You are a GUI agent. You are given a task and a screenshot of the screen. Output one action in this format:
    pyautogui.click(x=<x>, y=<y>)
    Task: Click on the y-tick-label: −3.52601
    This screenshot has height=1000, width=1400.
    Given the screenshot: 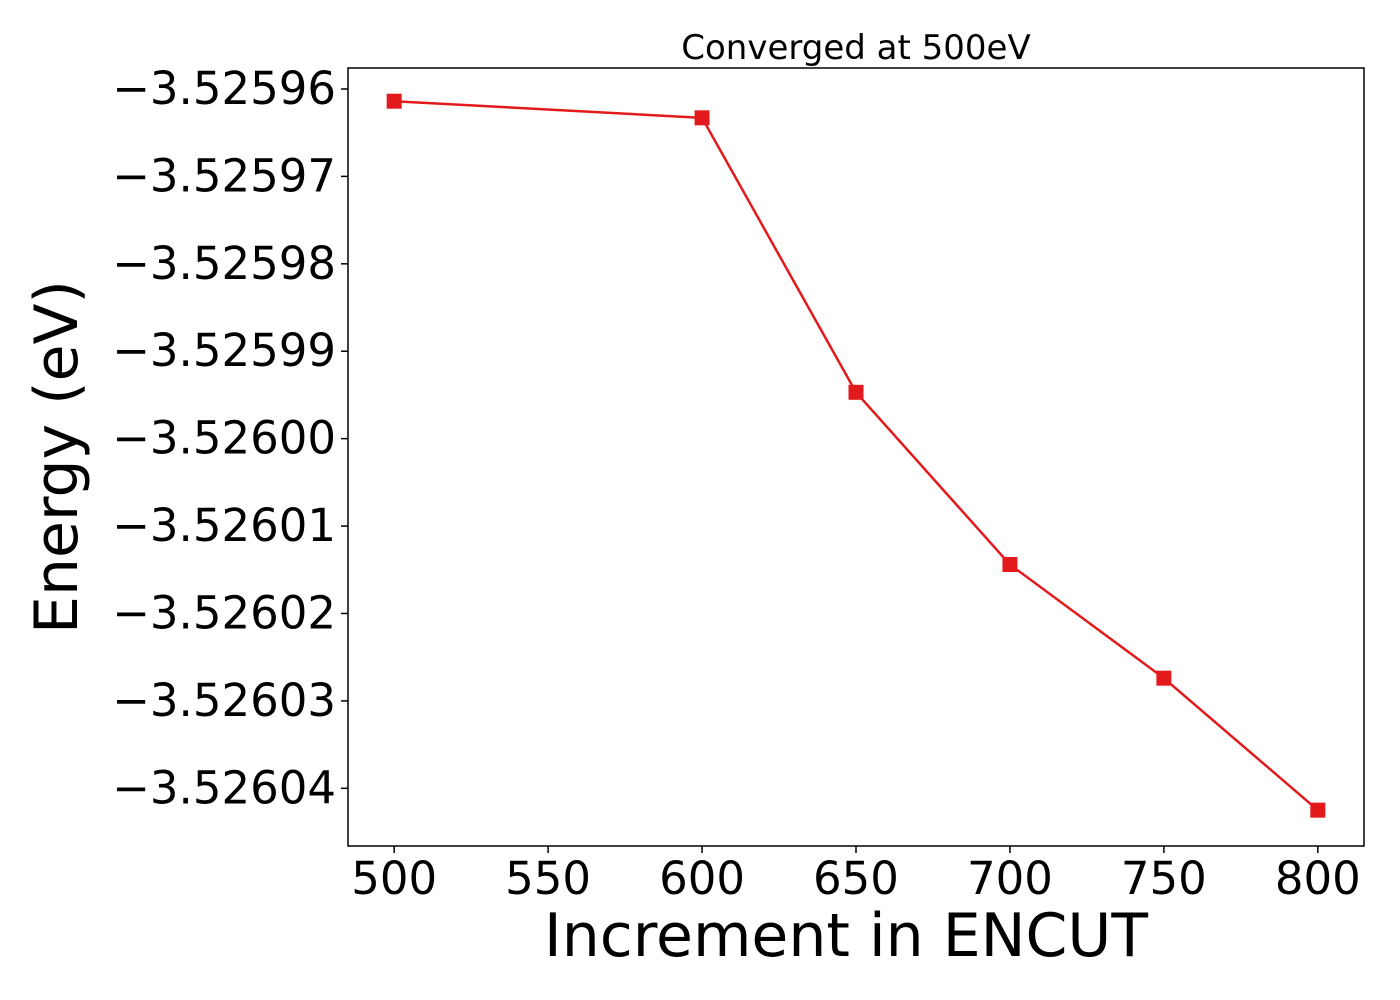 What is the action you would take?
    pyautogui.click(x=224, y=525)
    